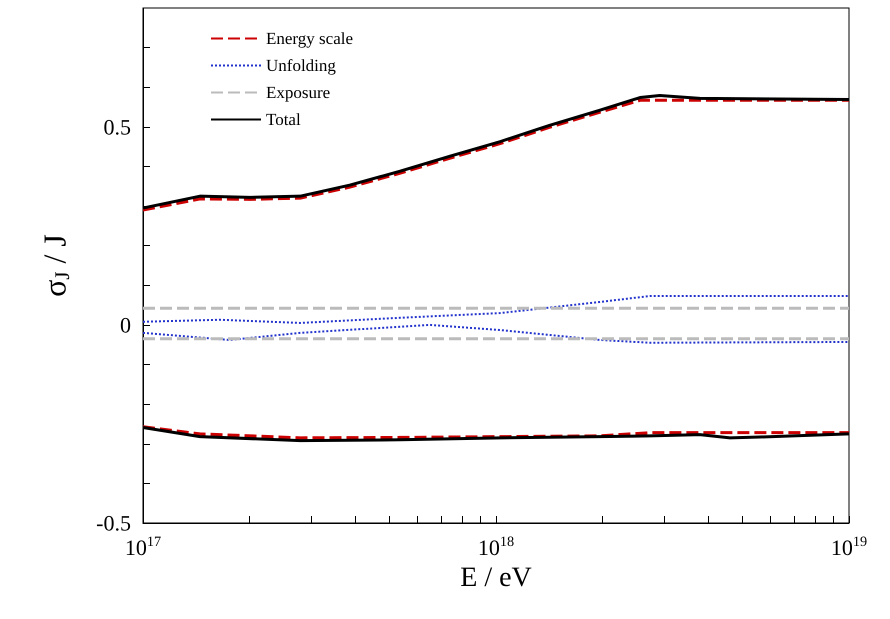 The height and width of the screenshot is (619, 890). Describe the element at coordinates (117, 127) in the screenshot. I see `y-tick-label: 0.5` at that location.